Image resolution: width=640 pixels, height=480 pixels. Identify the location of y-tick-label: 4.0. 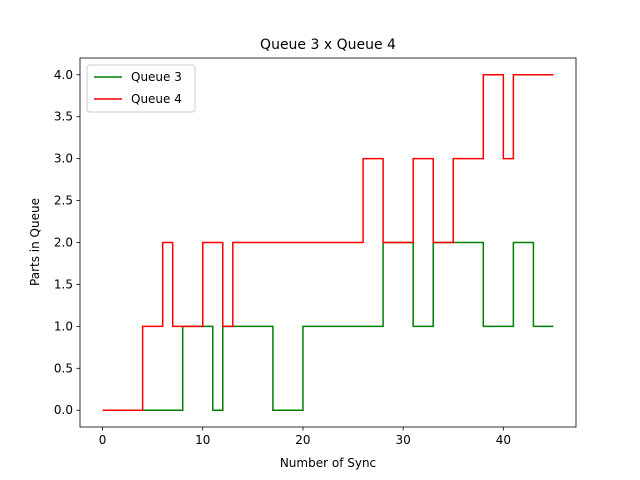
(63, 75).